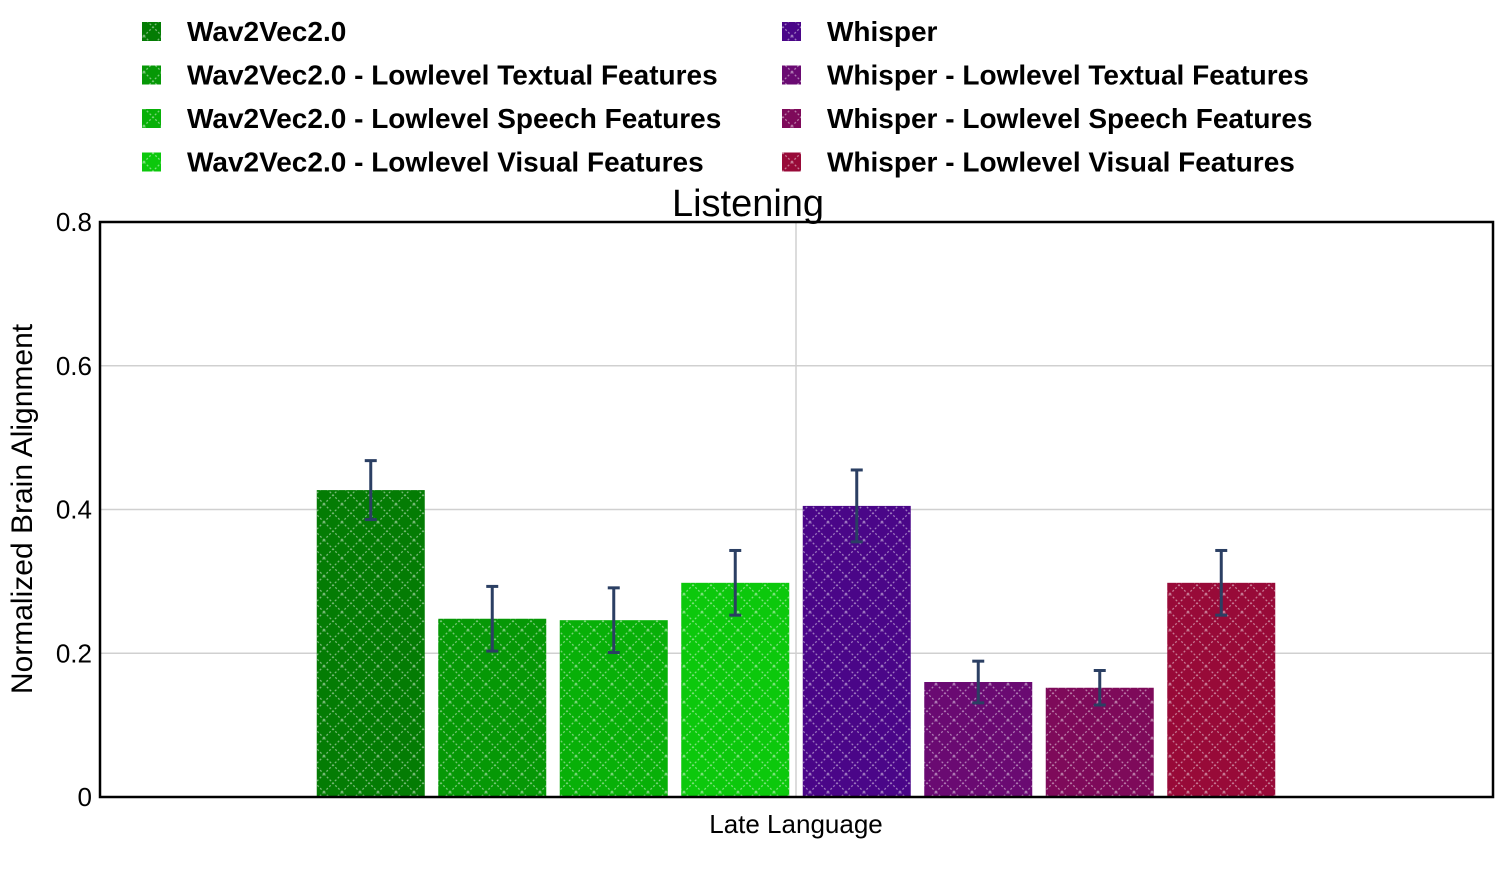 The width and height of the screenshot is (1495, 890). Describe the element at coordinates (1061, 162) in the screenshot. I see `legend-label: Whisper - Lowlevel Visual Features` at that location.